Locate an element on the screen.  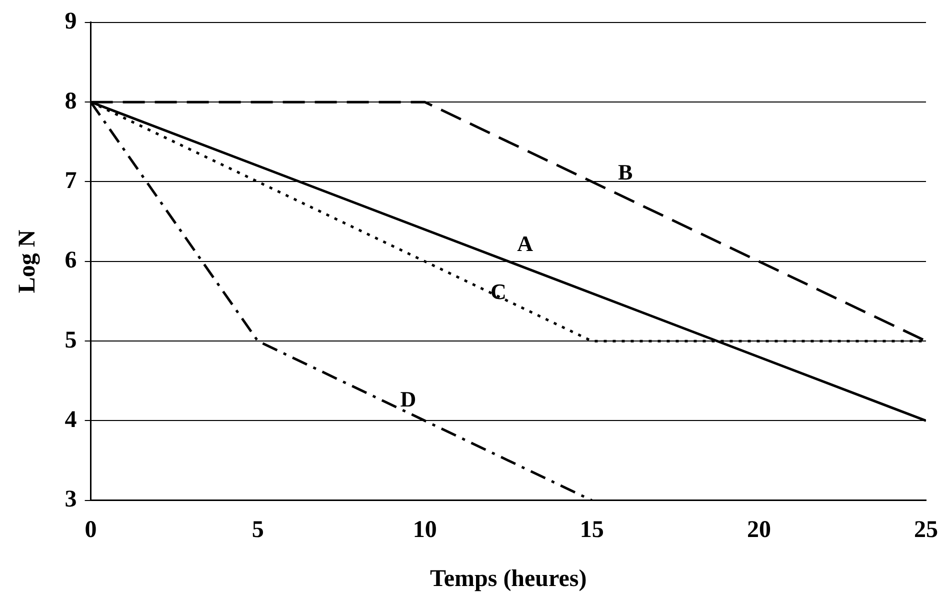
series-label: A is located at coordinates (525, 243).